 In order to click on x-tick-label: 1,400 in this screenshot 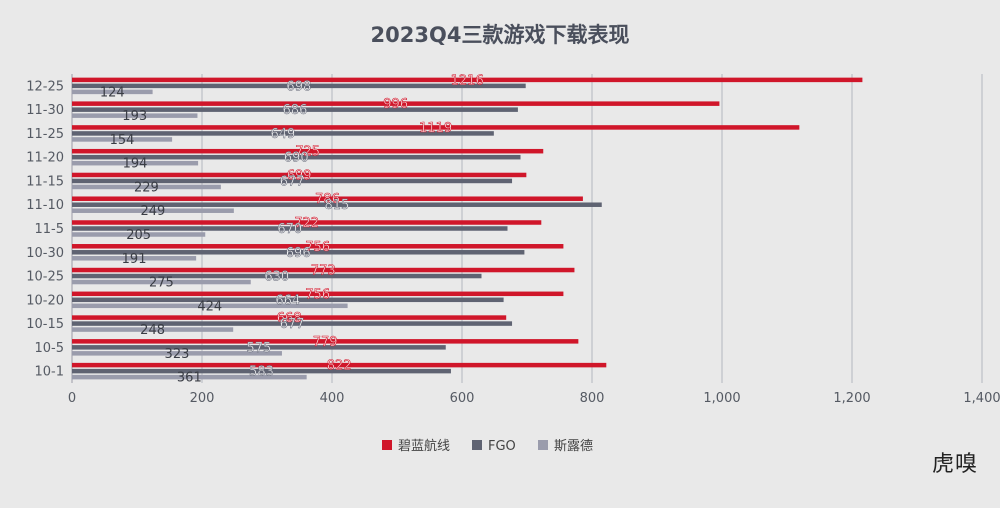, I will do `click(981, 398)`.